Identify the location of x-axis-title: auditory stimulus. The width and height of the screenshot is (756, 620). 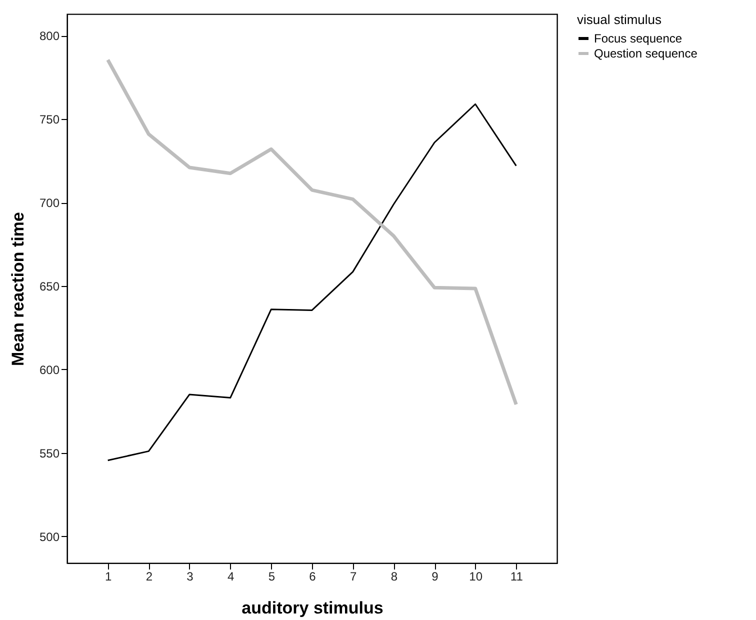
(313, 608).